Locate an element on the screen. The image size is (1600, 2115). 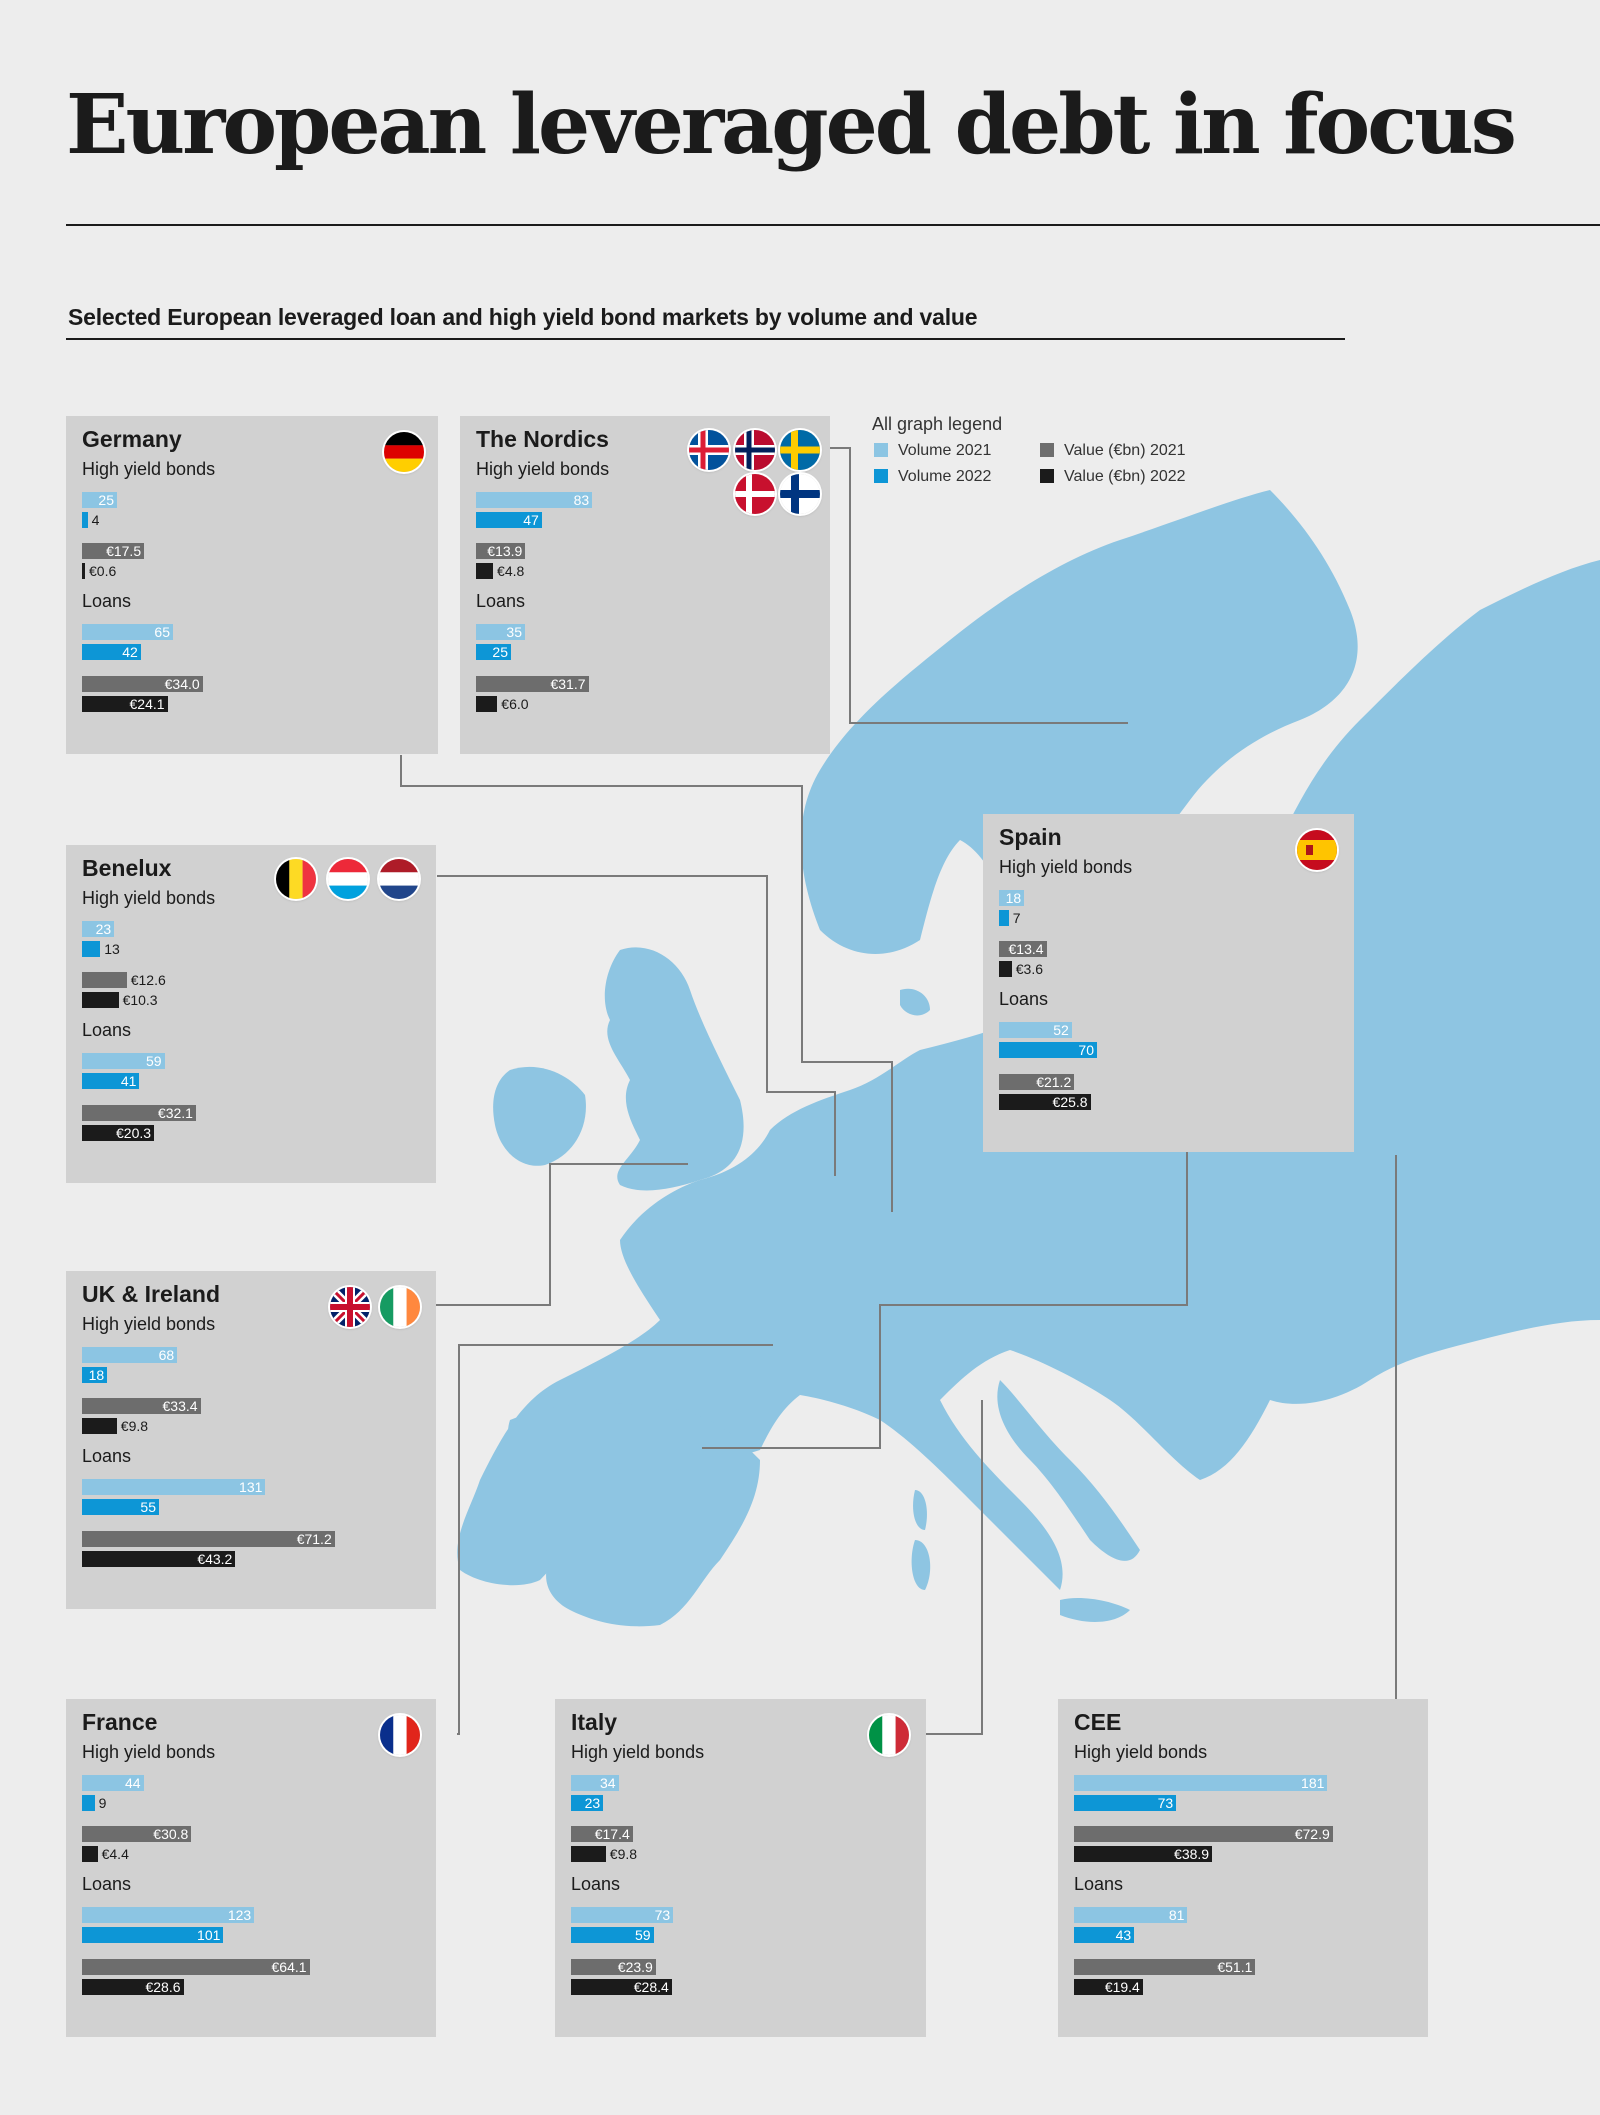
iceland-flag-icon is located at coordinates (709, 450).